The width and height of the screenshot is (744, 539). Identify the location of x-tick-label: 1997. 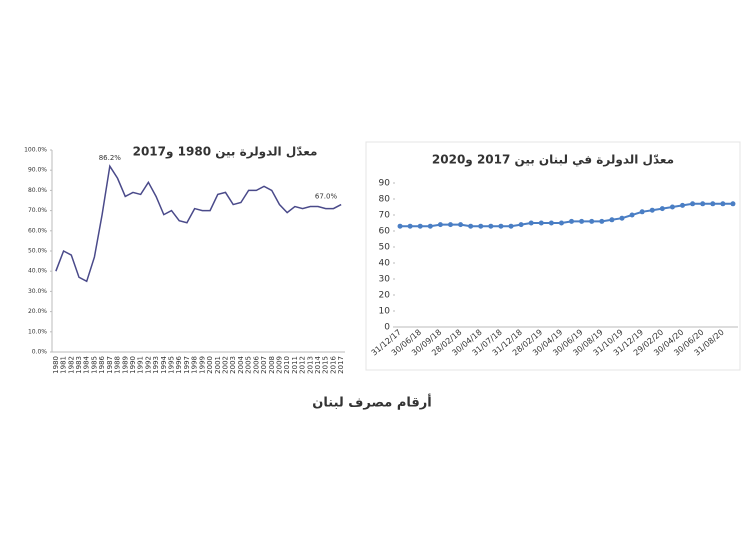
(187, 365).